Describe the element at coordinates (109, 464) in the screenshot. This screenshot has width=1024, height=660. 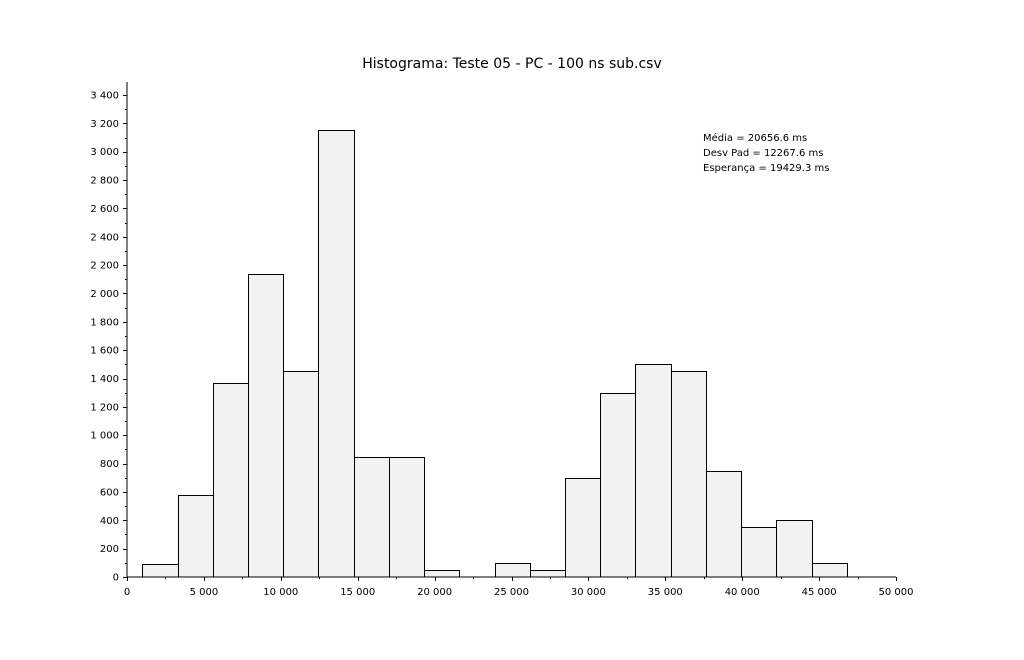
I see `y-tick-label: 800` at that location.